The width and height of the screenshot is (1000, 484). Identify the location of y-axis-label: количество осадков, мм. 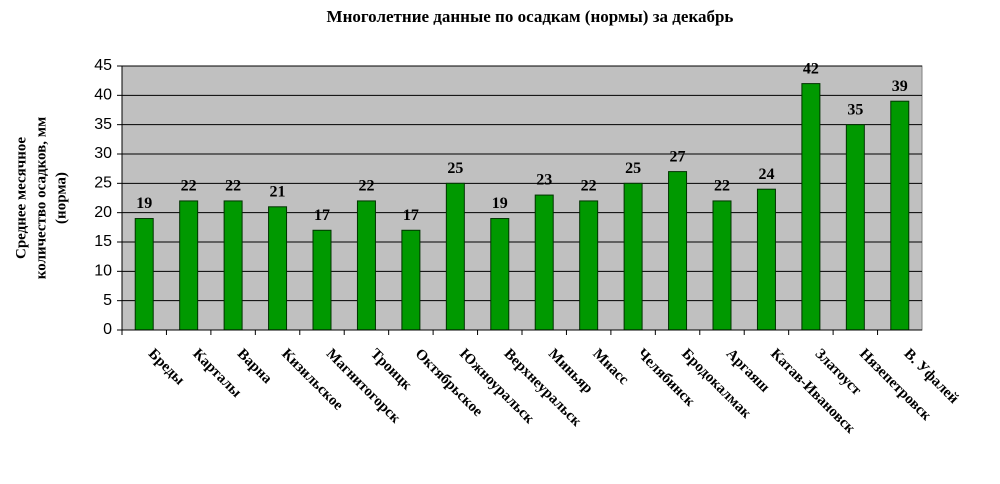
(41, 198).